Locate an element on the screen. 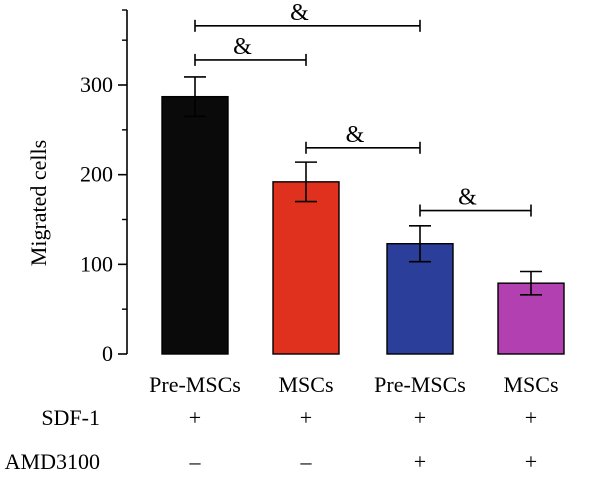  axis-layer: 0 100 200 300 is located at coordinates (104, 187).